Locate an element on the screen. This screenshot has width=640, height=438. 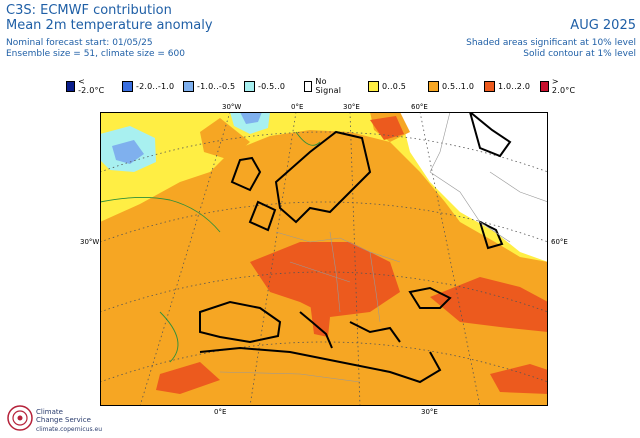
legend-item-0-05: 0..0.5 is located at coordinates (387, 86).